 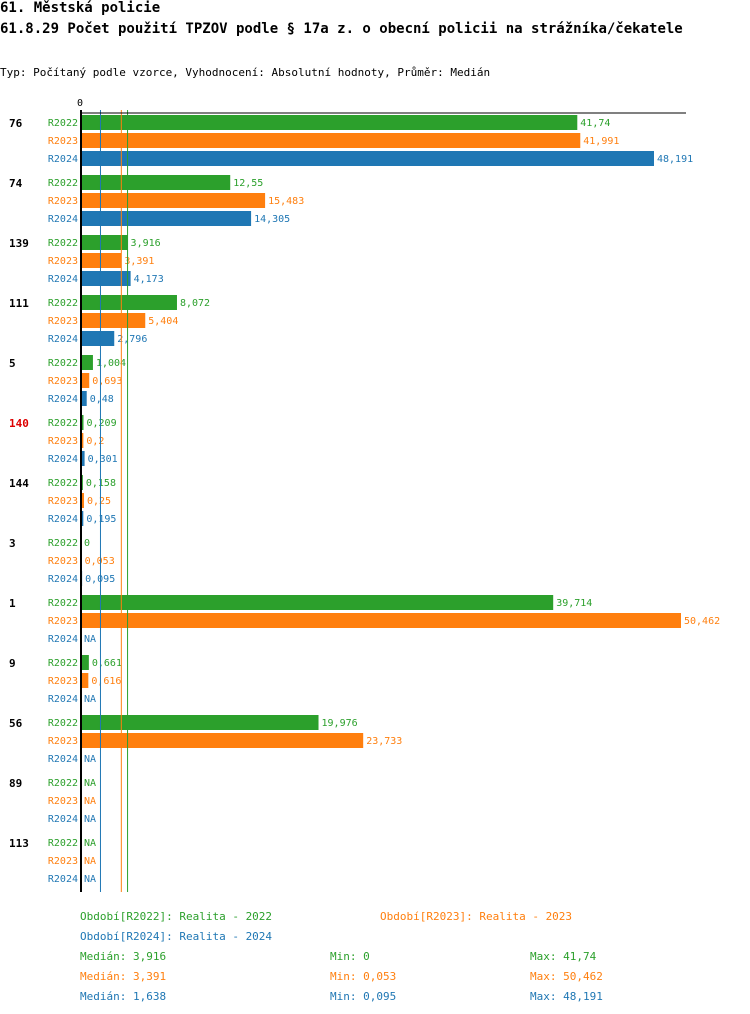 What do you see at coordinates (101, 423) in the screenshot?
I see `data-label: 0,209` at bounding box center [101, 423].